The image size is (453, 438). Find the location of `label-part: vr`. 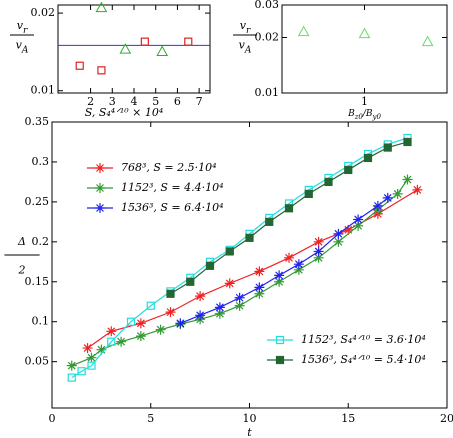

label-part: vr is located at coordinates (22, 27).